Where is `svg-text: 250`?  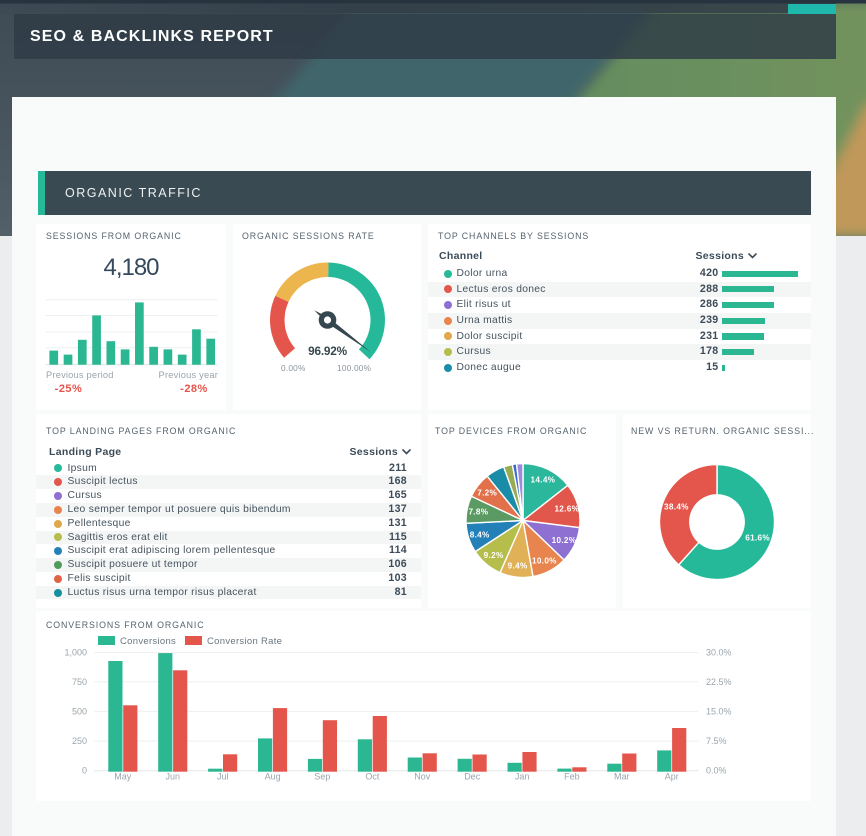 svg-text: 250 is located at coordinates (79, 741).